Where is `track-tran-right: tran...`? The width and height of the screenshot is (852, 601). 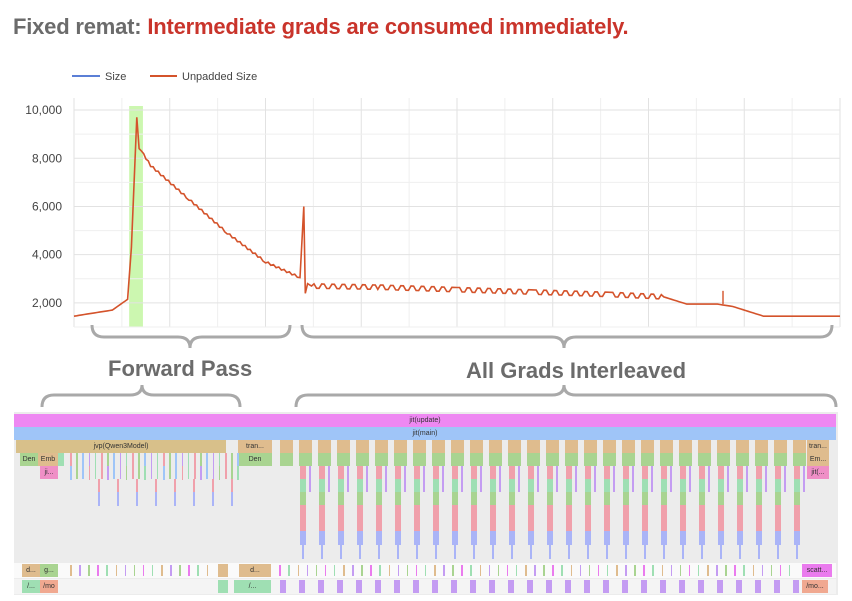 track-tran-right: tran... is located at coordinates (818, 446).